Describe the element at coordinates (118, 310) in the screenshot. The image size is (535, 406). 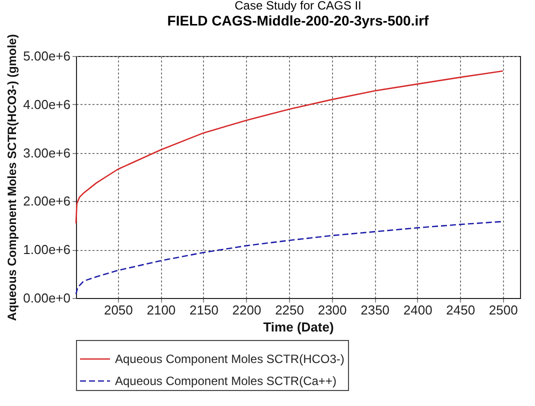
I see `x-tick-label: 2050` at that location.